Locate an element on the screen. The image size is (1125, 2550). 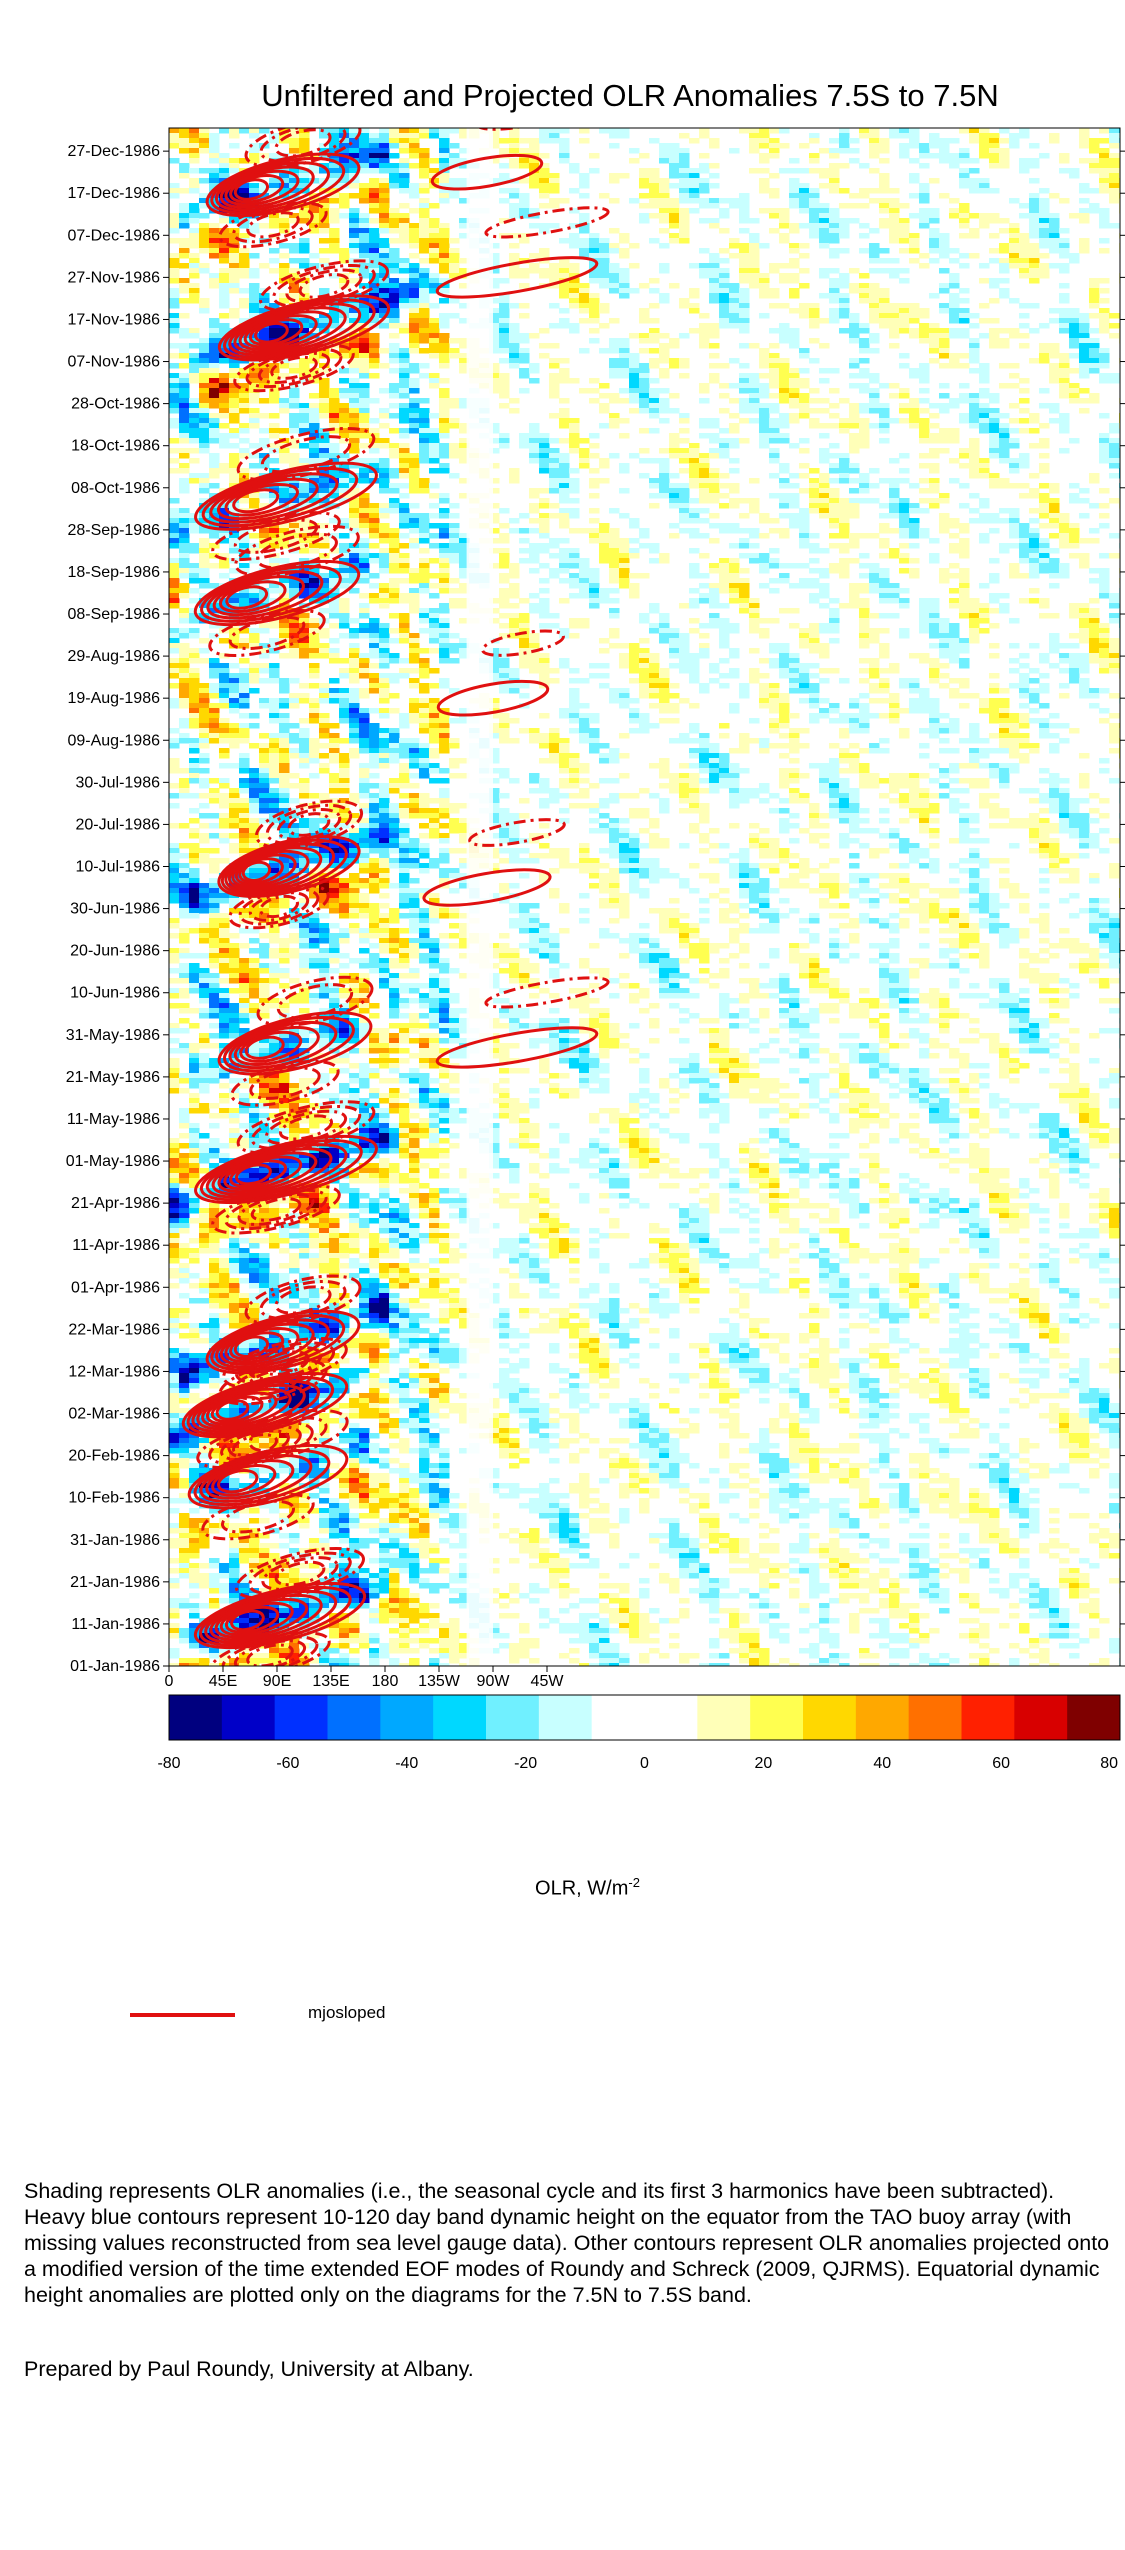
colorbar-frame is located at coordinates (644, 1717).